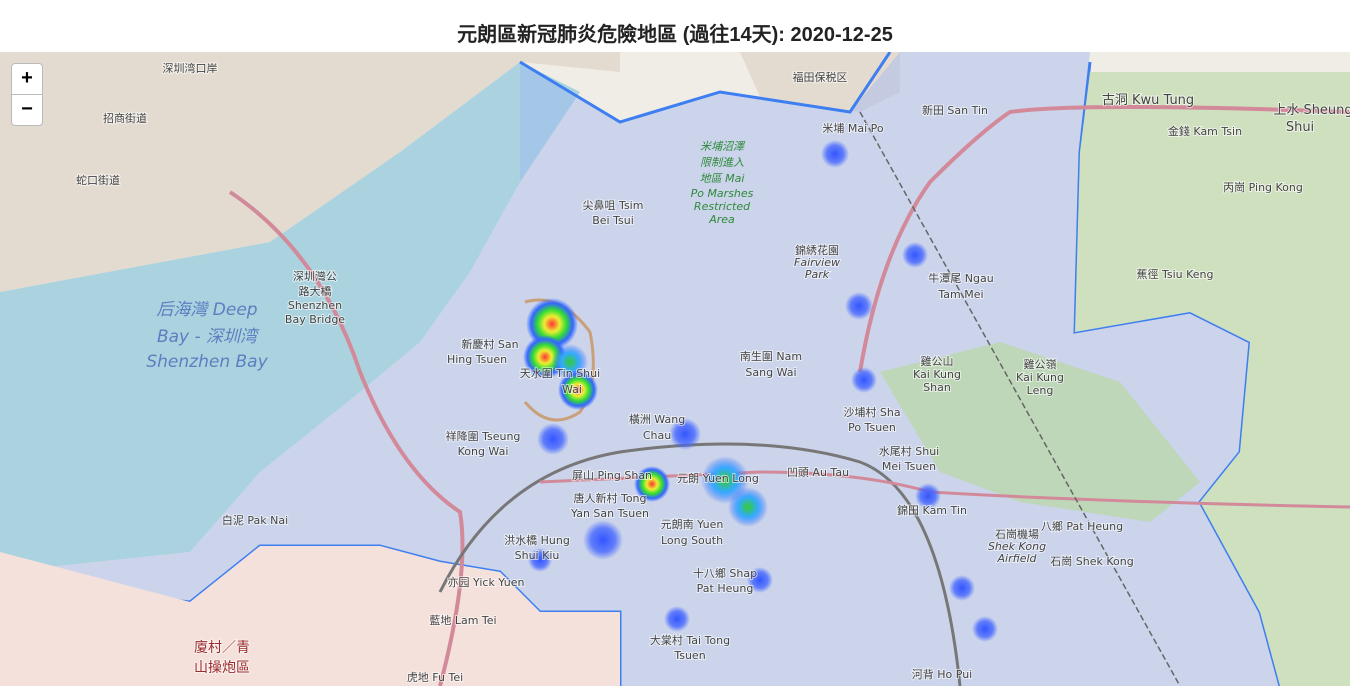 Image resolution: width=1366 pixels, height=686 pixels. Describe the element at coordinates (27, 79) in the screenshot. I see `zoom-in-button: +` at that location.